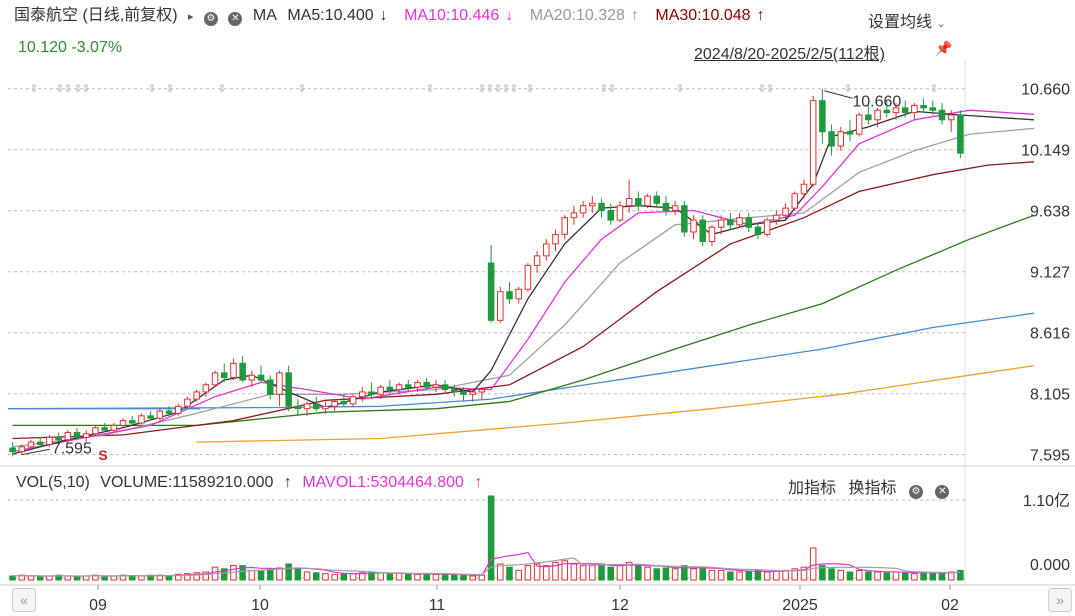 The image size is (1075, 616). Describe the element at coordinates (872, 488) in the screenshot. I see `switch-indicator-button: 换指标` at that location.